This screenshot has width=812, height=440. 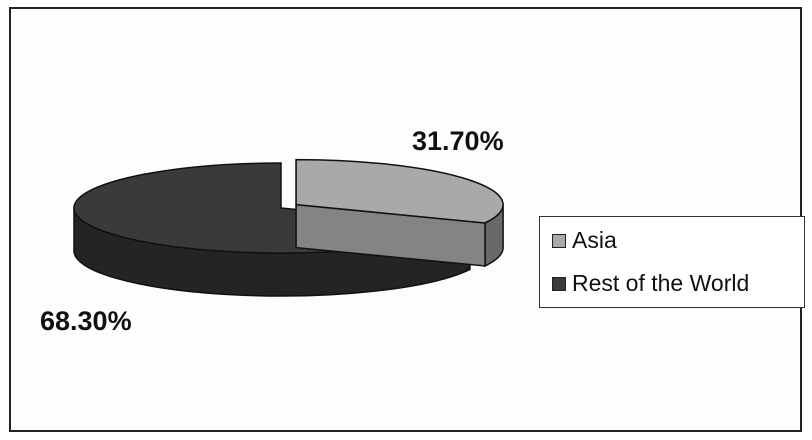 What do you see at coordinates (458, 141) in the screenshot?
I see `data-label-asia: 31.70%` at bounding box center [458, 141].